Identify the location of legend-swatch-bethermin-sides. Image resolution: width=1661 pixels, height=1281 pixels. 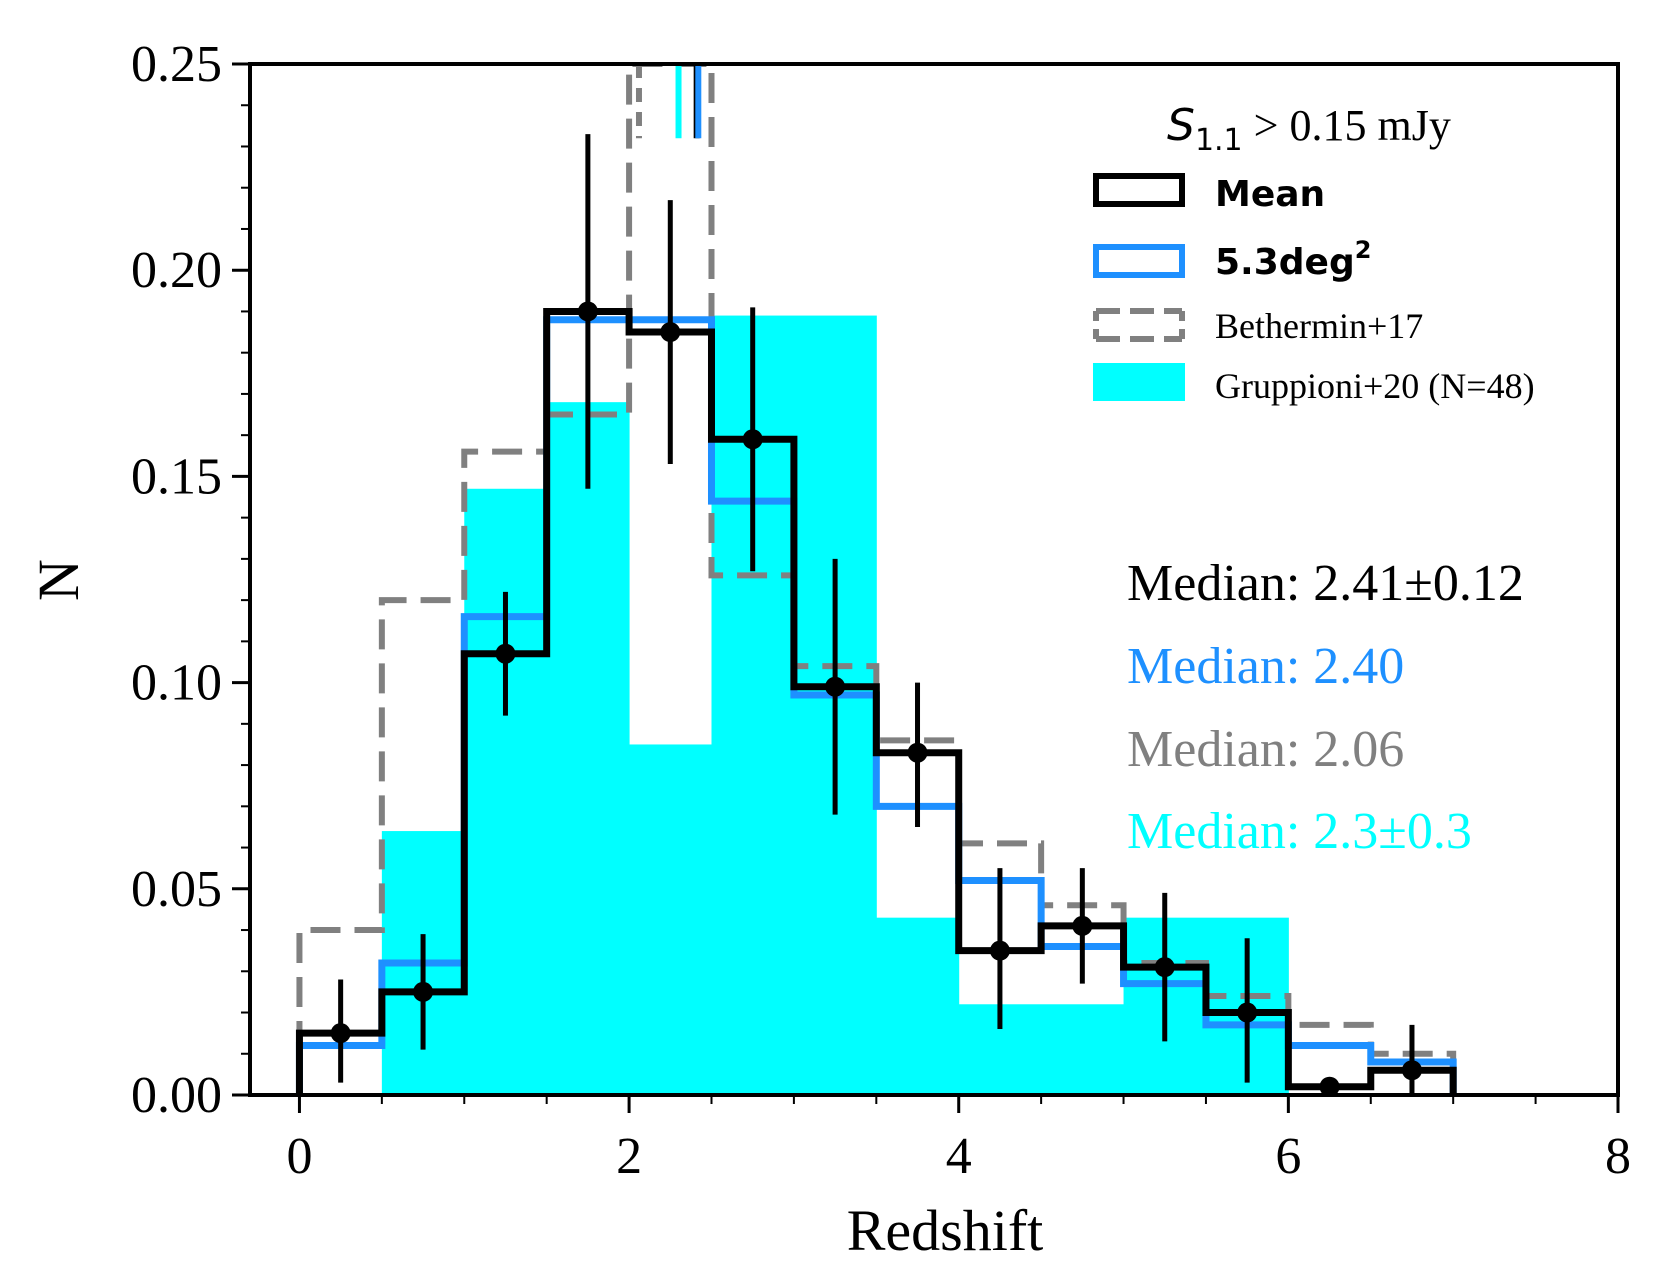
(1139, 325).